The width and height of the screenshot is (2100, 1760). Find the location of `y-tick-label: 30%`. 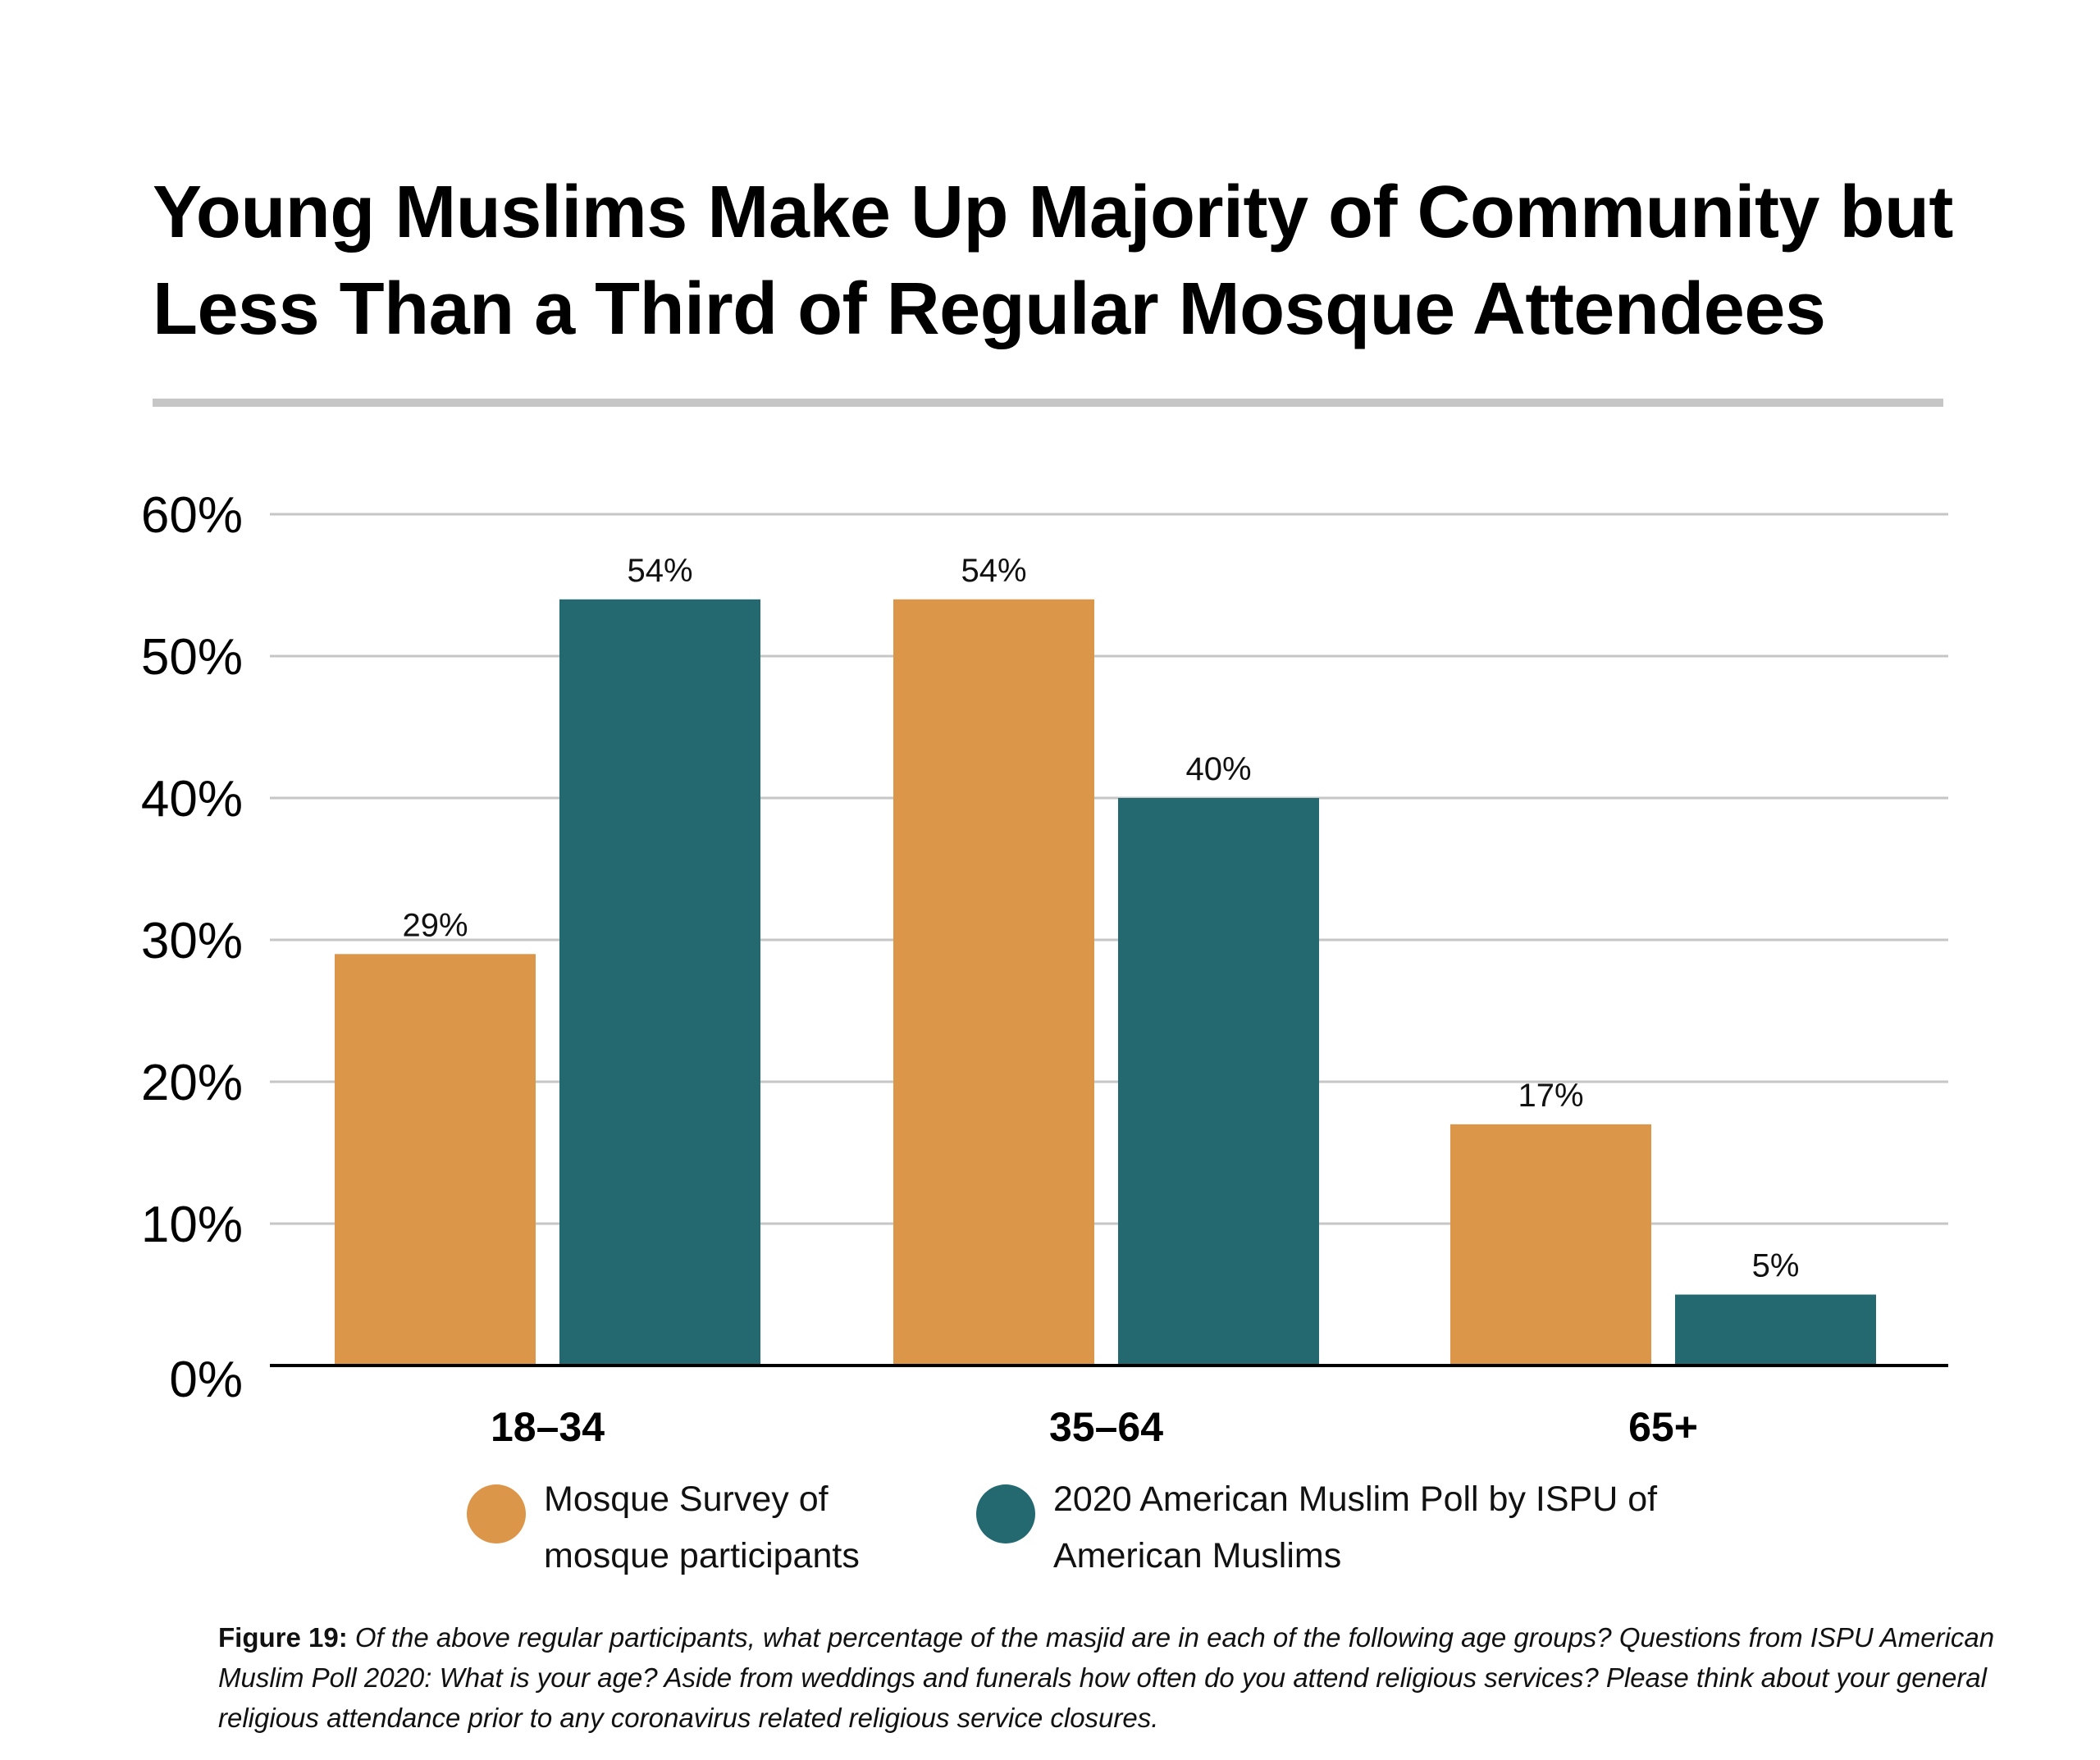

y-tick-label: 30% is located at coordinates (192, 941).